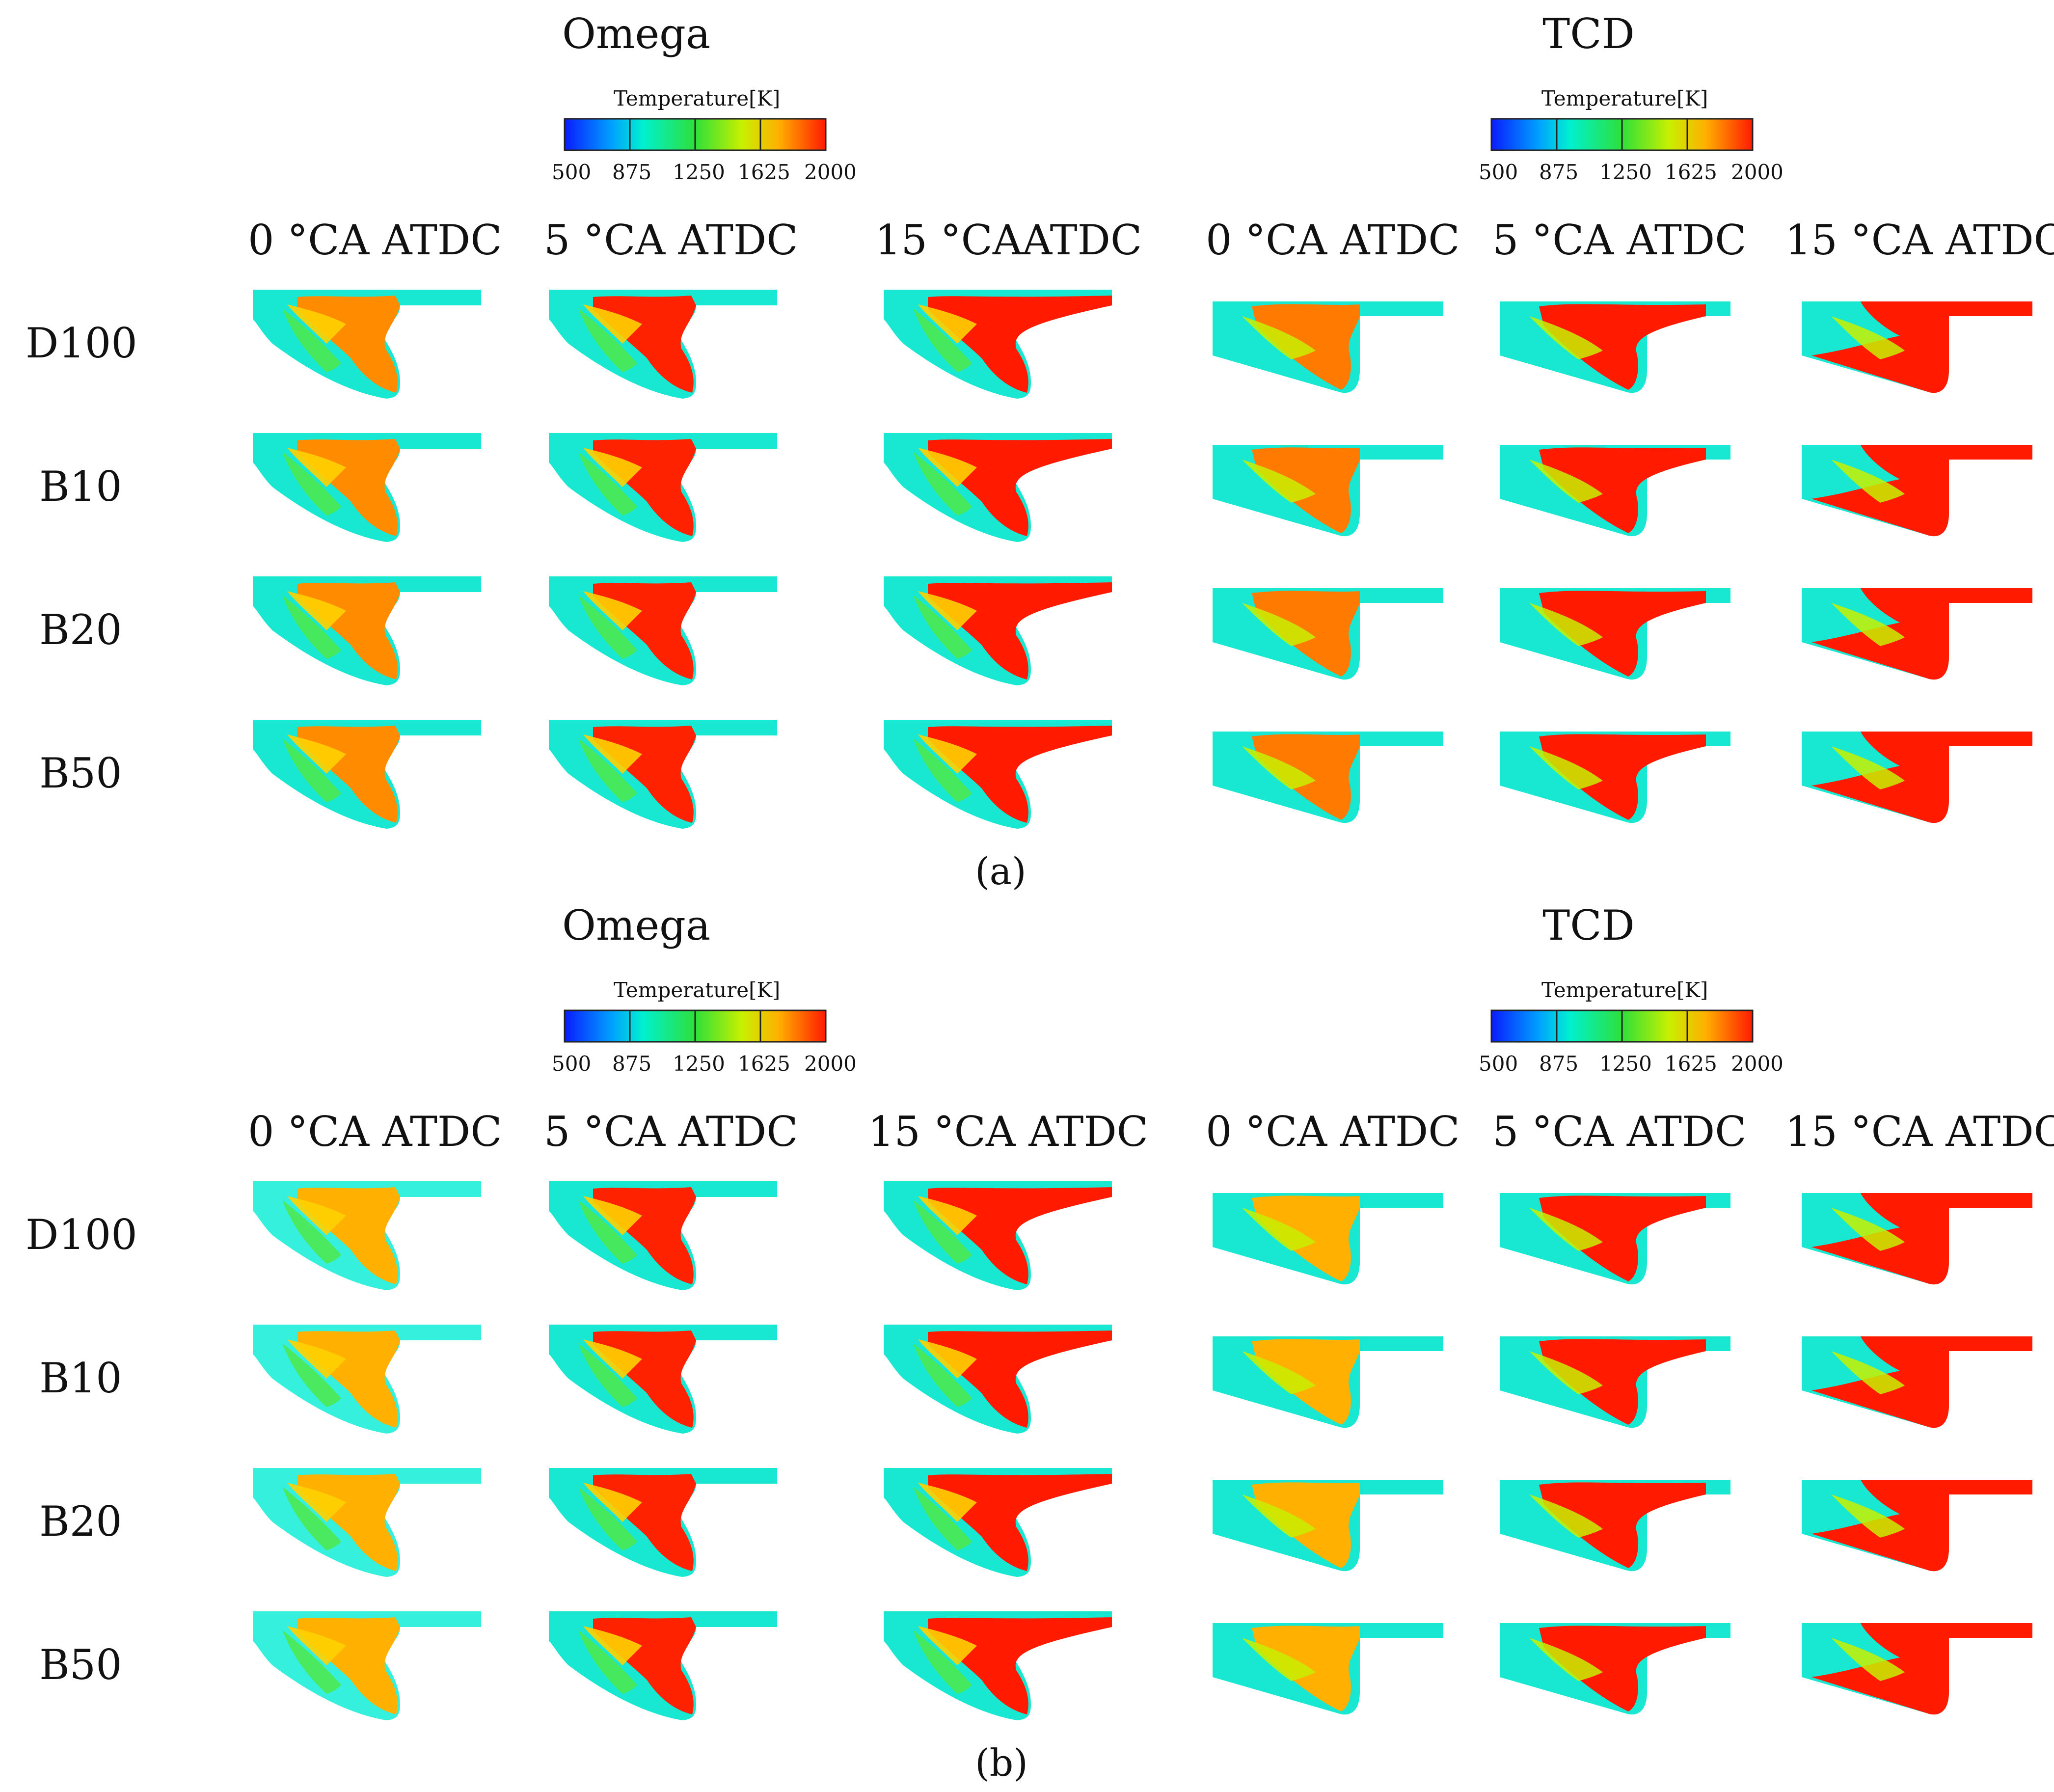  Describe the element at coordinates (637, 34) in the screenshot. I see `group-title-omega-a: Omega` at that location.